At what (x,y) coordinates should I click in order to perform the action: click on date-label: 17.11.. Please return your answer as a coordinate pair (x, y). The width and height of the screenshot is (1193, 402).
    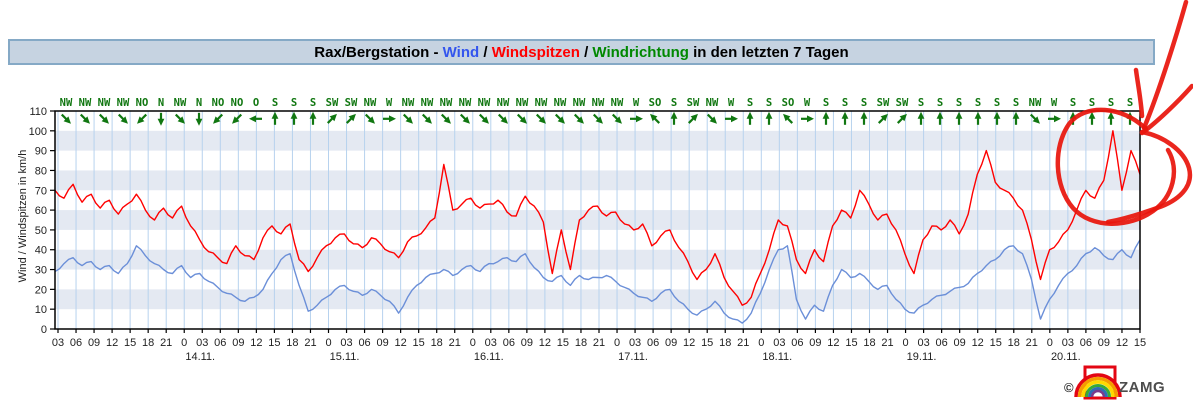
    Looking at the image, I should click on (633, 357).